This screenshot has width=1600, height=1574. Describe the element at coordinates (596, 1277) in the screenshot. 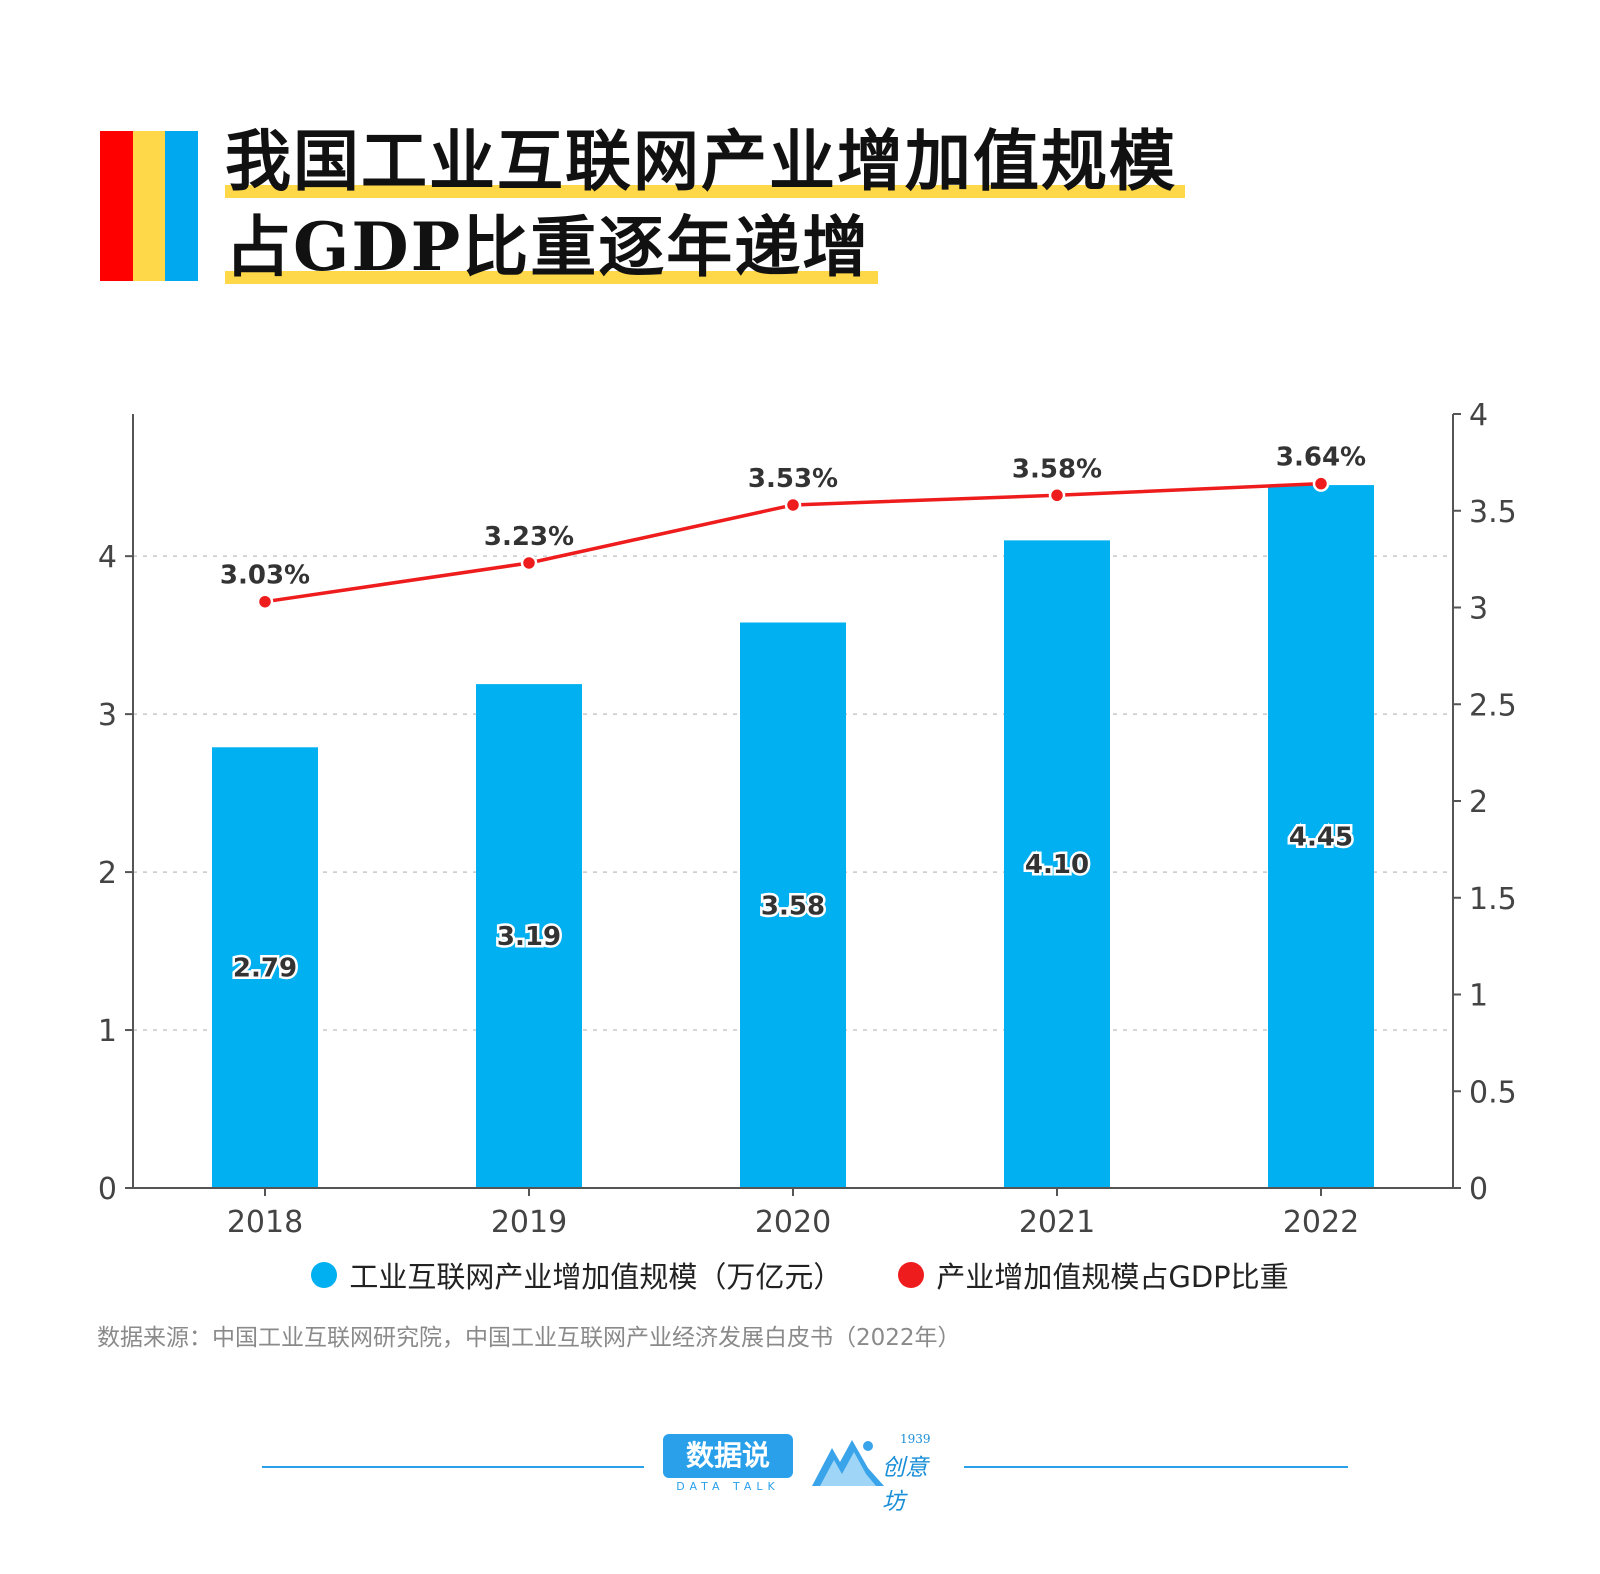

I see `legend-label-bar: 工业互联网产业增加值规模（万亿元）` at that location.